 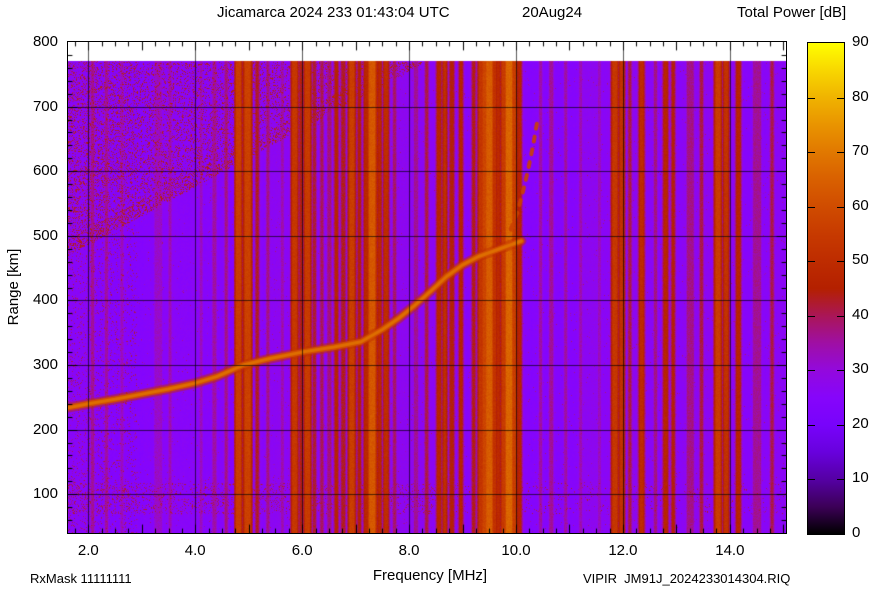 What do you see at coordinates (860, 369) in the screenshot?
I see `colorbar-tick-label: 30` at bounding box center [860, 369].